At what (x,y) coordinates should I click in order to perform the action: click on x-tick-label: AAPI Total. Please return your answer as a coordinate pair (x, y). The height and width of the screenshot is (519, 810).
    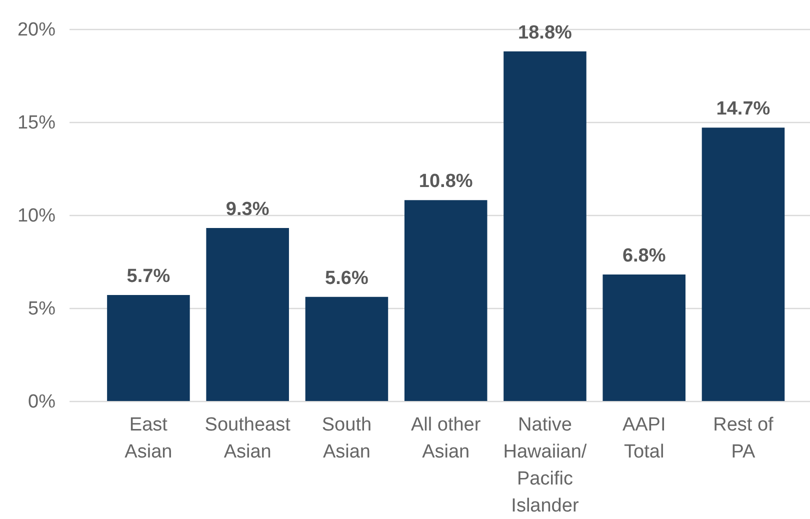
    Looking at the image, I should click on (644, 438).